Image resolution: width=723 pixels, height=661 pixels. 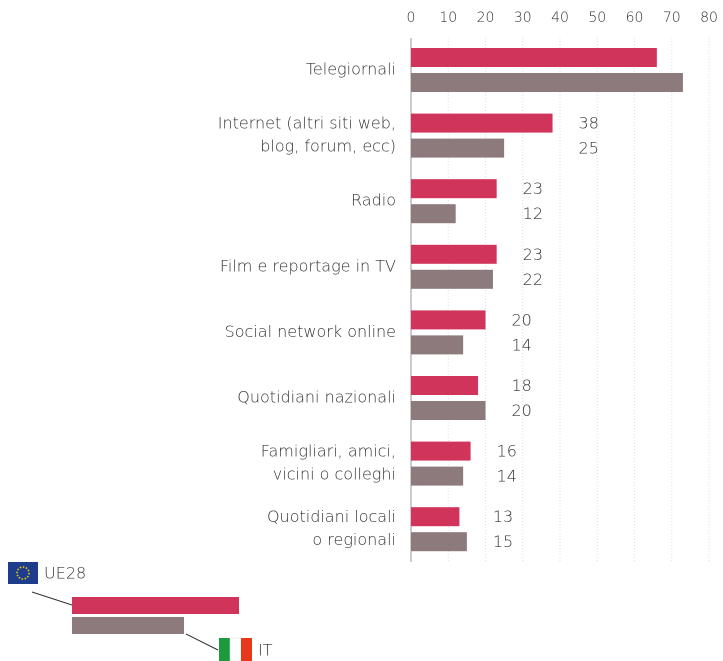 I want to click on it-flag-green, so click(x=224, y=649).